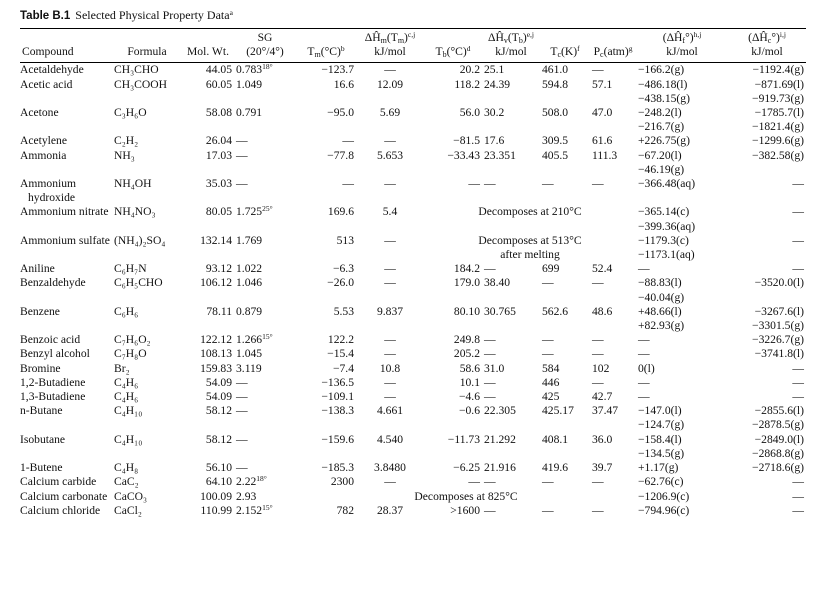  I want to click on table-cell: Br₂, so click(147, 369).